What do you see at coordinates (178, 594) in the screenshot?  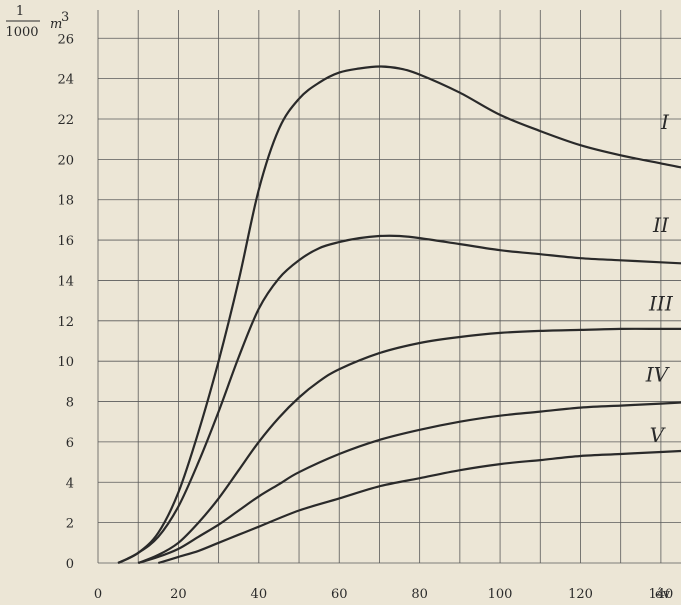 I see `x-tick-label: 20` at bounding box center [178, 594].